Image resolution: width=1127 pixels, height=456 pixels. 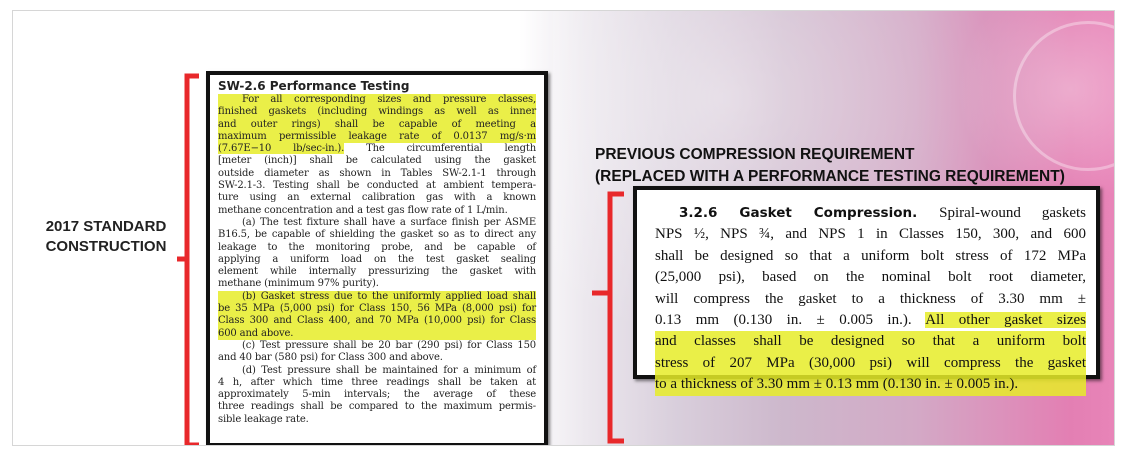 I want to click on text: Spiral-wound gaskets, so click(x=1012, y=213).